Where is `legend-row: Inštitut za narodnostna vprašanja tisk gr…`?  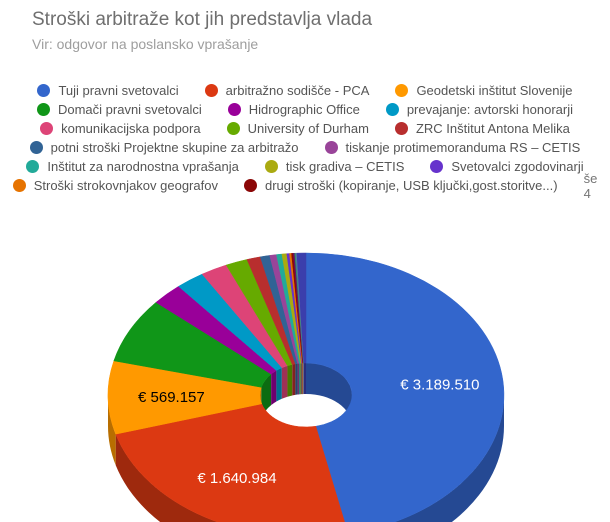
legend-row: Inštitut za narodnostna vprašanja tisk gr… is located at coordinates (305, 166).